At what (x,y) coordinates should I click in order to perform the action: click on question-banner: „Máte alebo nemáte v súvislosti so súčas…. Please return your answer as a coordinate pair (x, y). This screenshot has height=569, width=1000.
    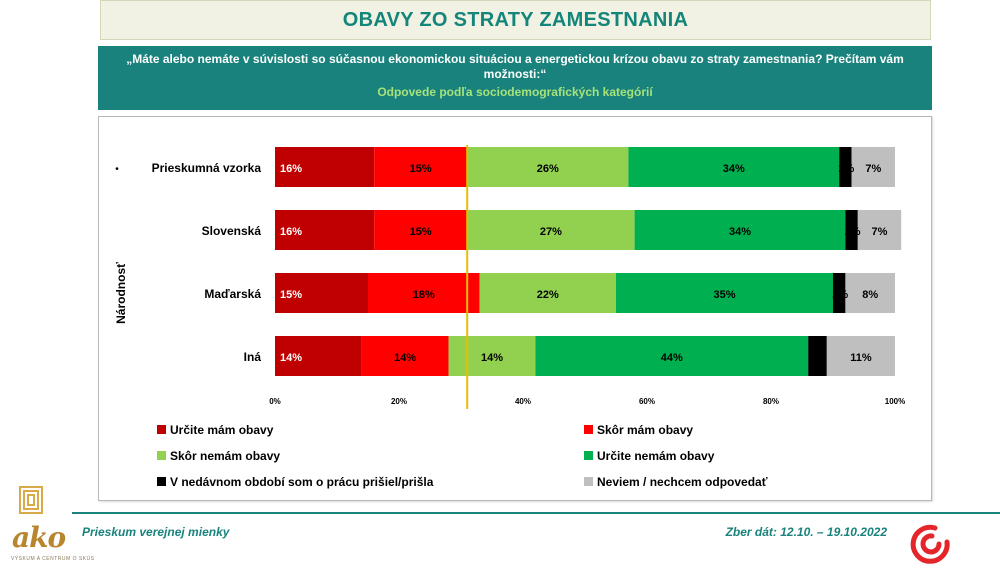
    Looking at the image, I should click on (515, 78).